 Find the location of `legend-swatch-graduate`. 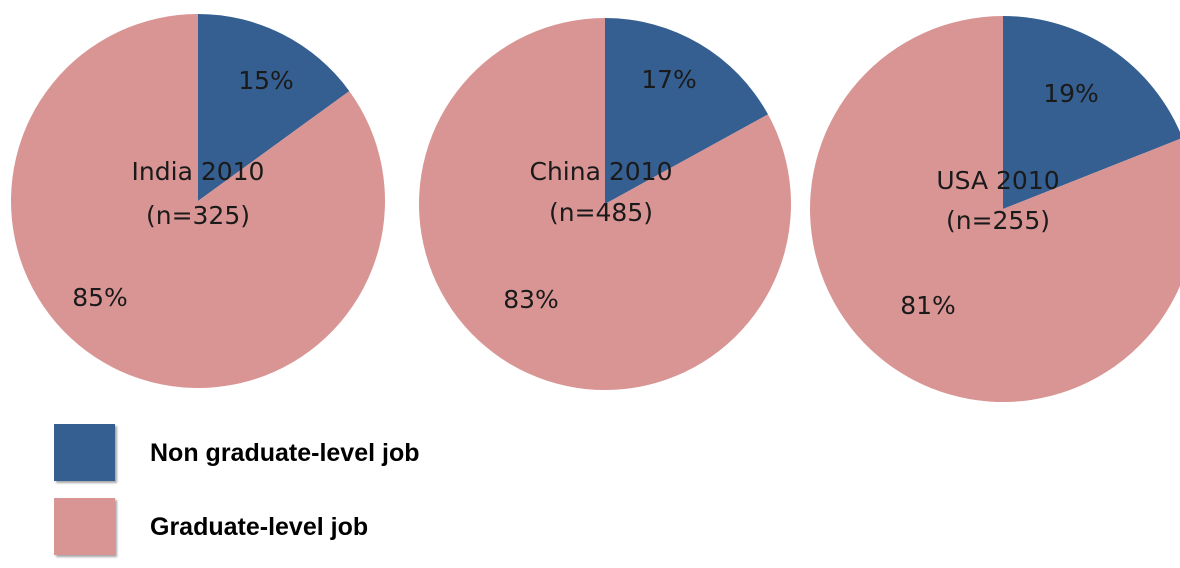

legend-swatch-graduate is located at coordinates (84, 526).